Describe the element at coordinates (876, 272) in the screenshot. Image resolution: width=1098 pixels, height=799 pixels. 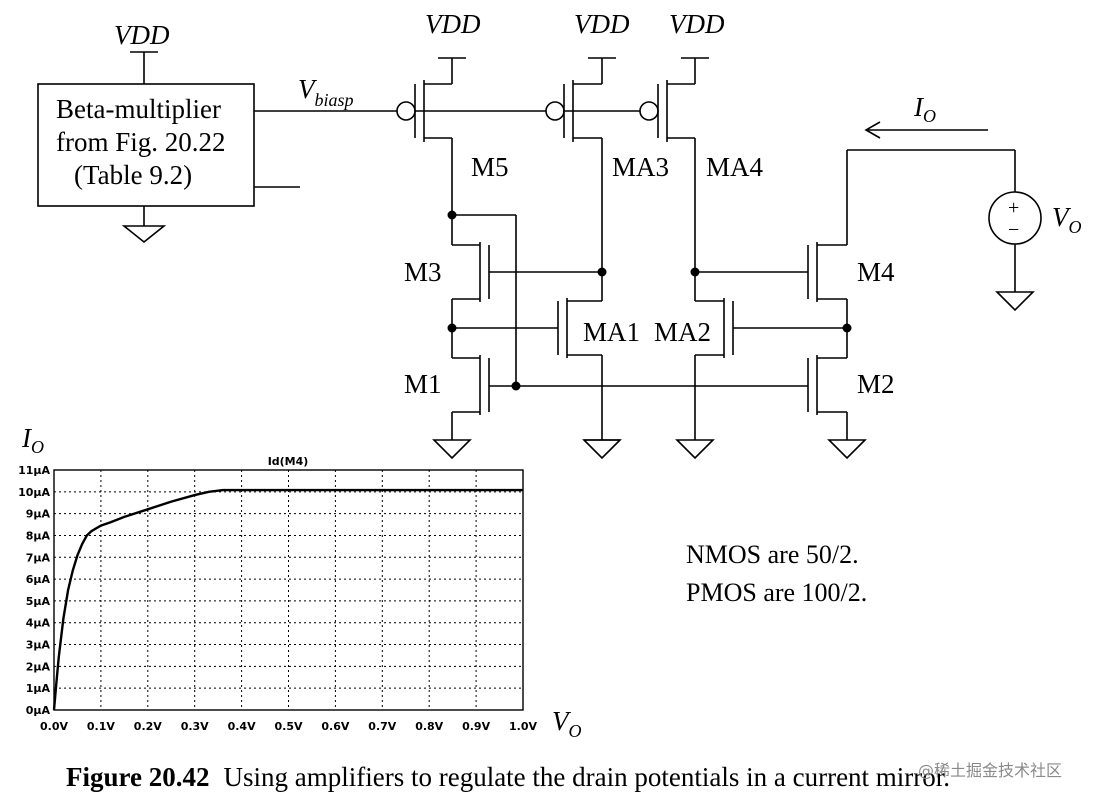
I see `m4-label: M4` at that location.